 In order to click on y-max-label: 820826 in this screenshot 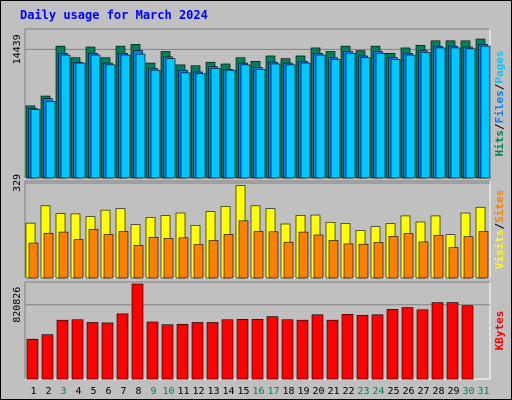, I will do `click(17, 305)`.